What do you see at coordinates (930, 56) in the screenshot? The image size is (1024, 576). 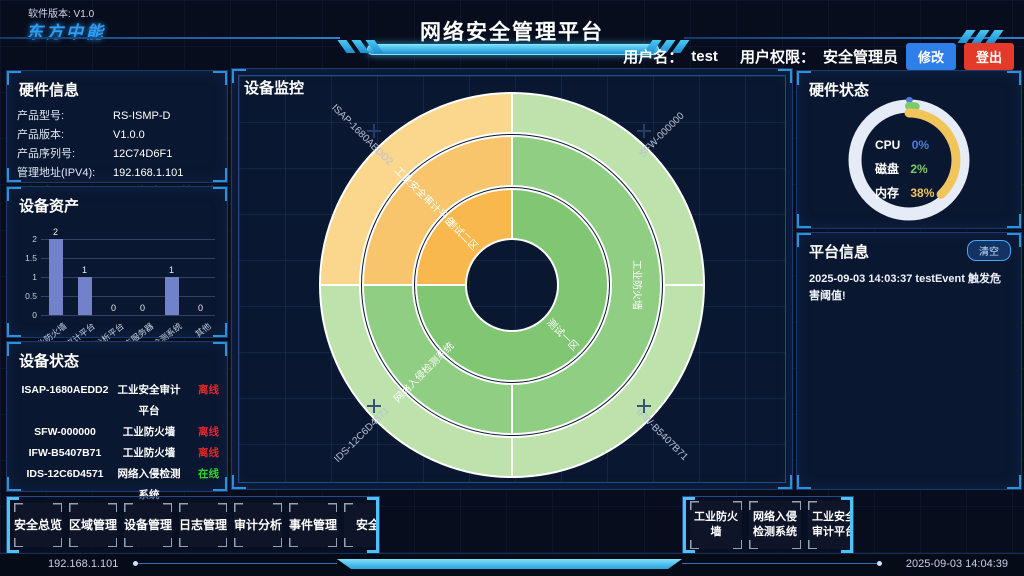 I see `modify-button: 修改` at bounding box center [930, 56].